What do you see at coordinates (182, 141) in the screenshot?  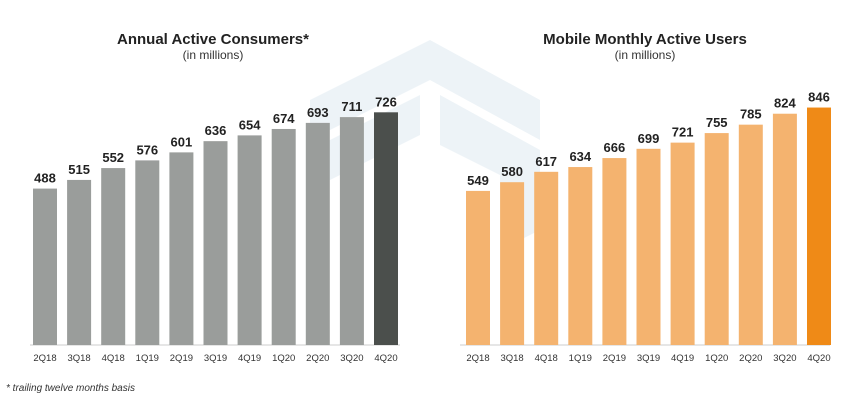 I see `data-label: 601` at bounding box center [182, 141].